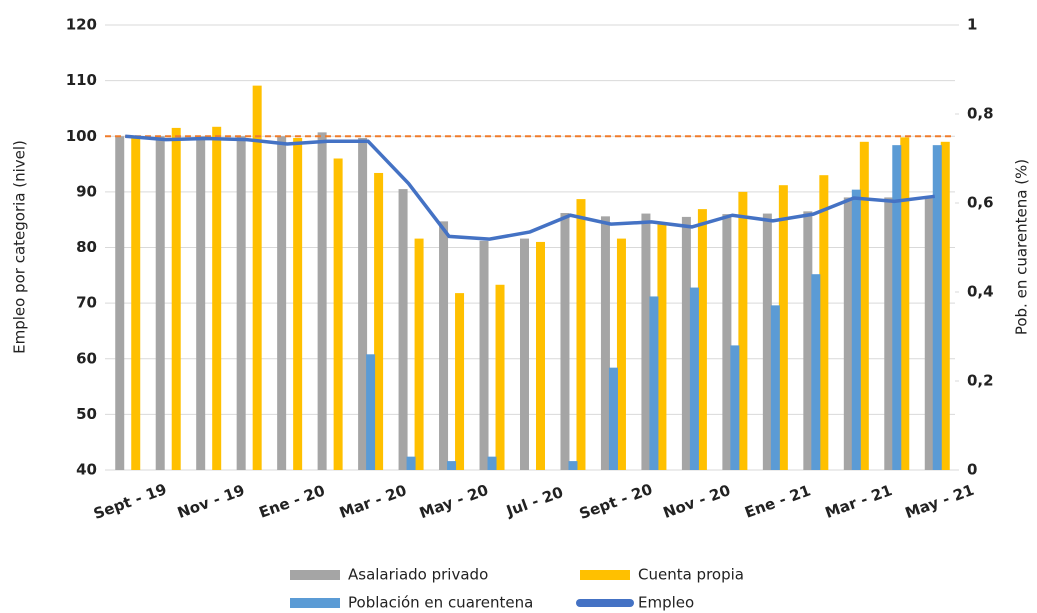  Describe the element at coordinates (1022, 247) in the screenshot. I see `y2-axis-label: Pob. en cuarentena (%)` at that location.